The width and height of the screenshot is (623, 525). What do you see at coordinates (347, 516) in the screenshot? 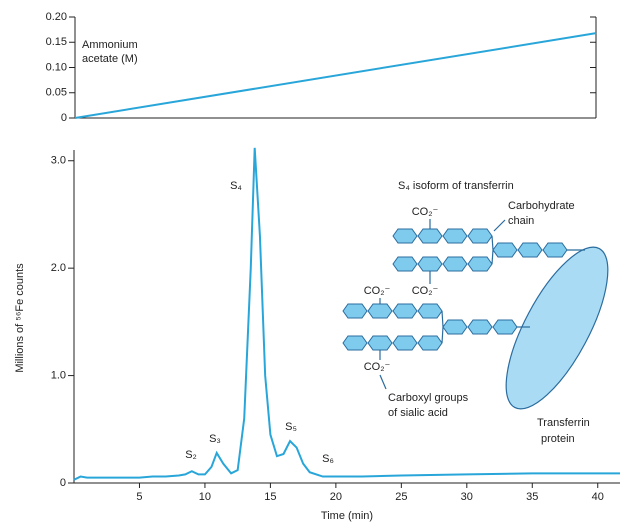
I see `x-label: Time (min)` at bounding box center [347, 516].